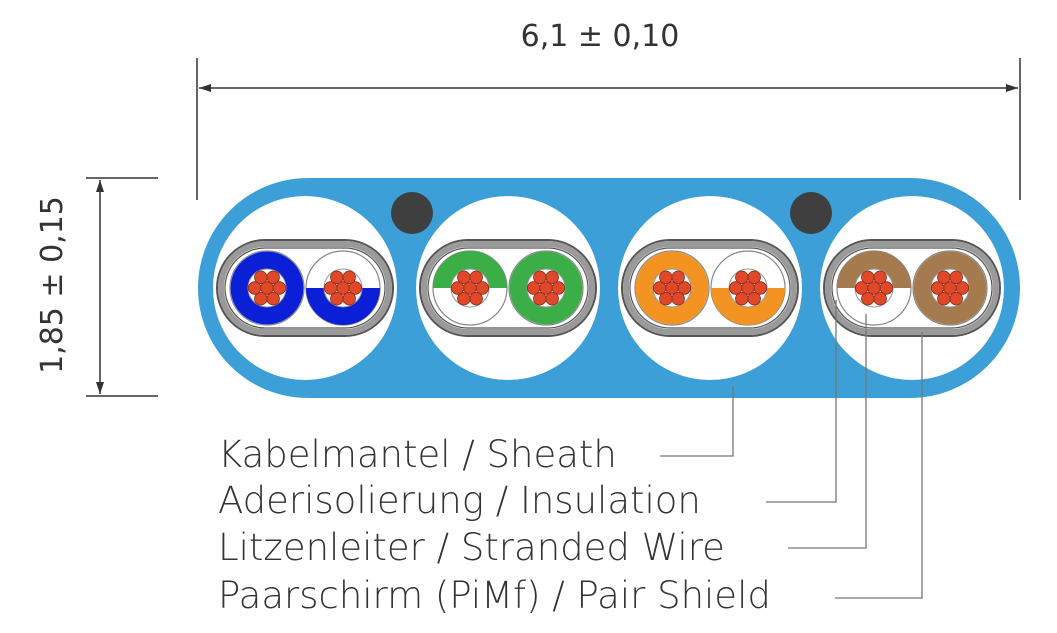  Describe the element at coordinates (600, 36) in the screenshot. I see `width-dimension-label: 6,1 ± 0,10` at that location.